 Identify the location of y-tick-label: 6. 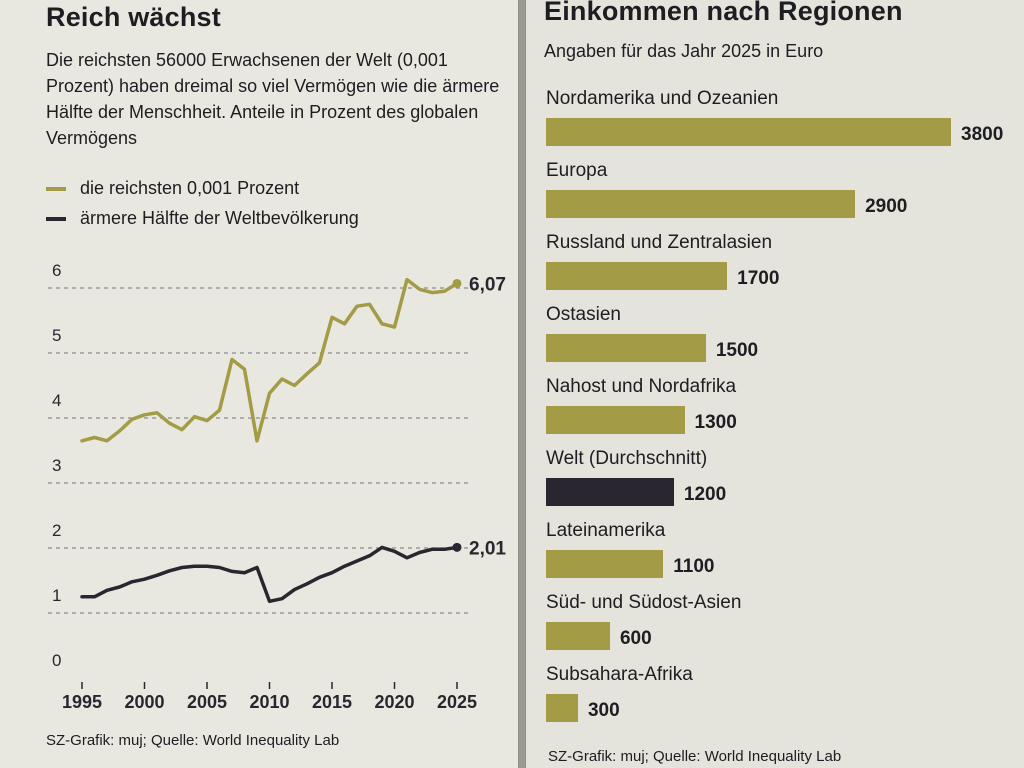
(56, 270).